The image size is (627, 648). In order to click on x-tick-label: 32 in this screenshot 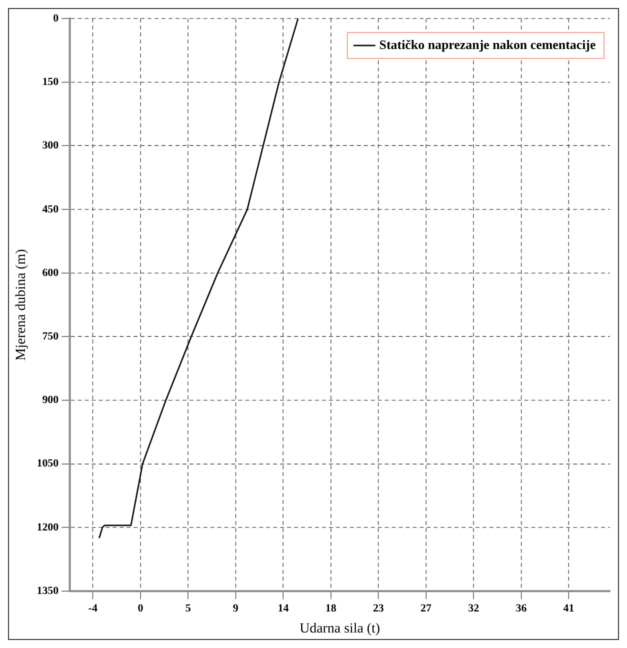, I will do `click(474, 608)`.